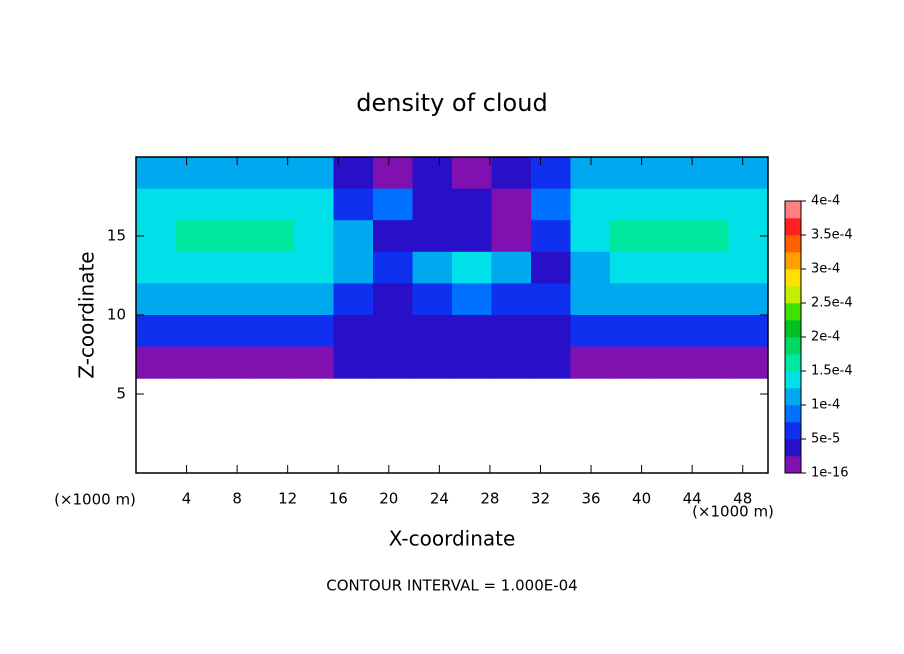  What do you see at coordinates (388, 499) in the screenshot?
I see `x-tick-label: 20` at bounding box center [388, 499].